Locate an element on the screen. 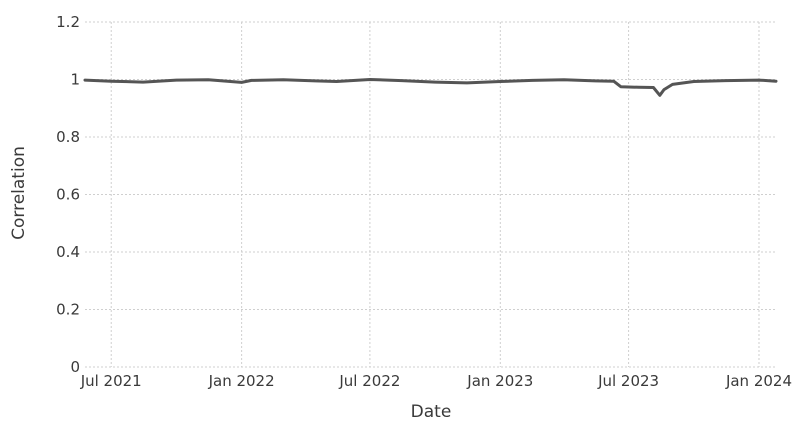 The width and height of the screenshot is (794, 422). x-axis-title: Date is located at coordinates (431, 412).